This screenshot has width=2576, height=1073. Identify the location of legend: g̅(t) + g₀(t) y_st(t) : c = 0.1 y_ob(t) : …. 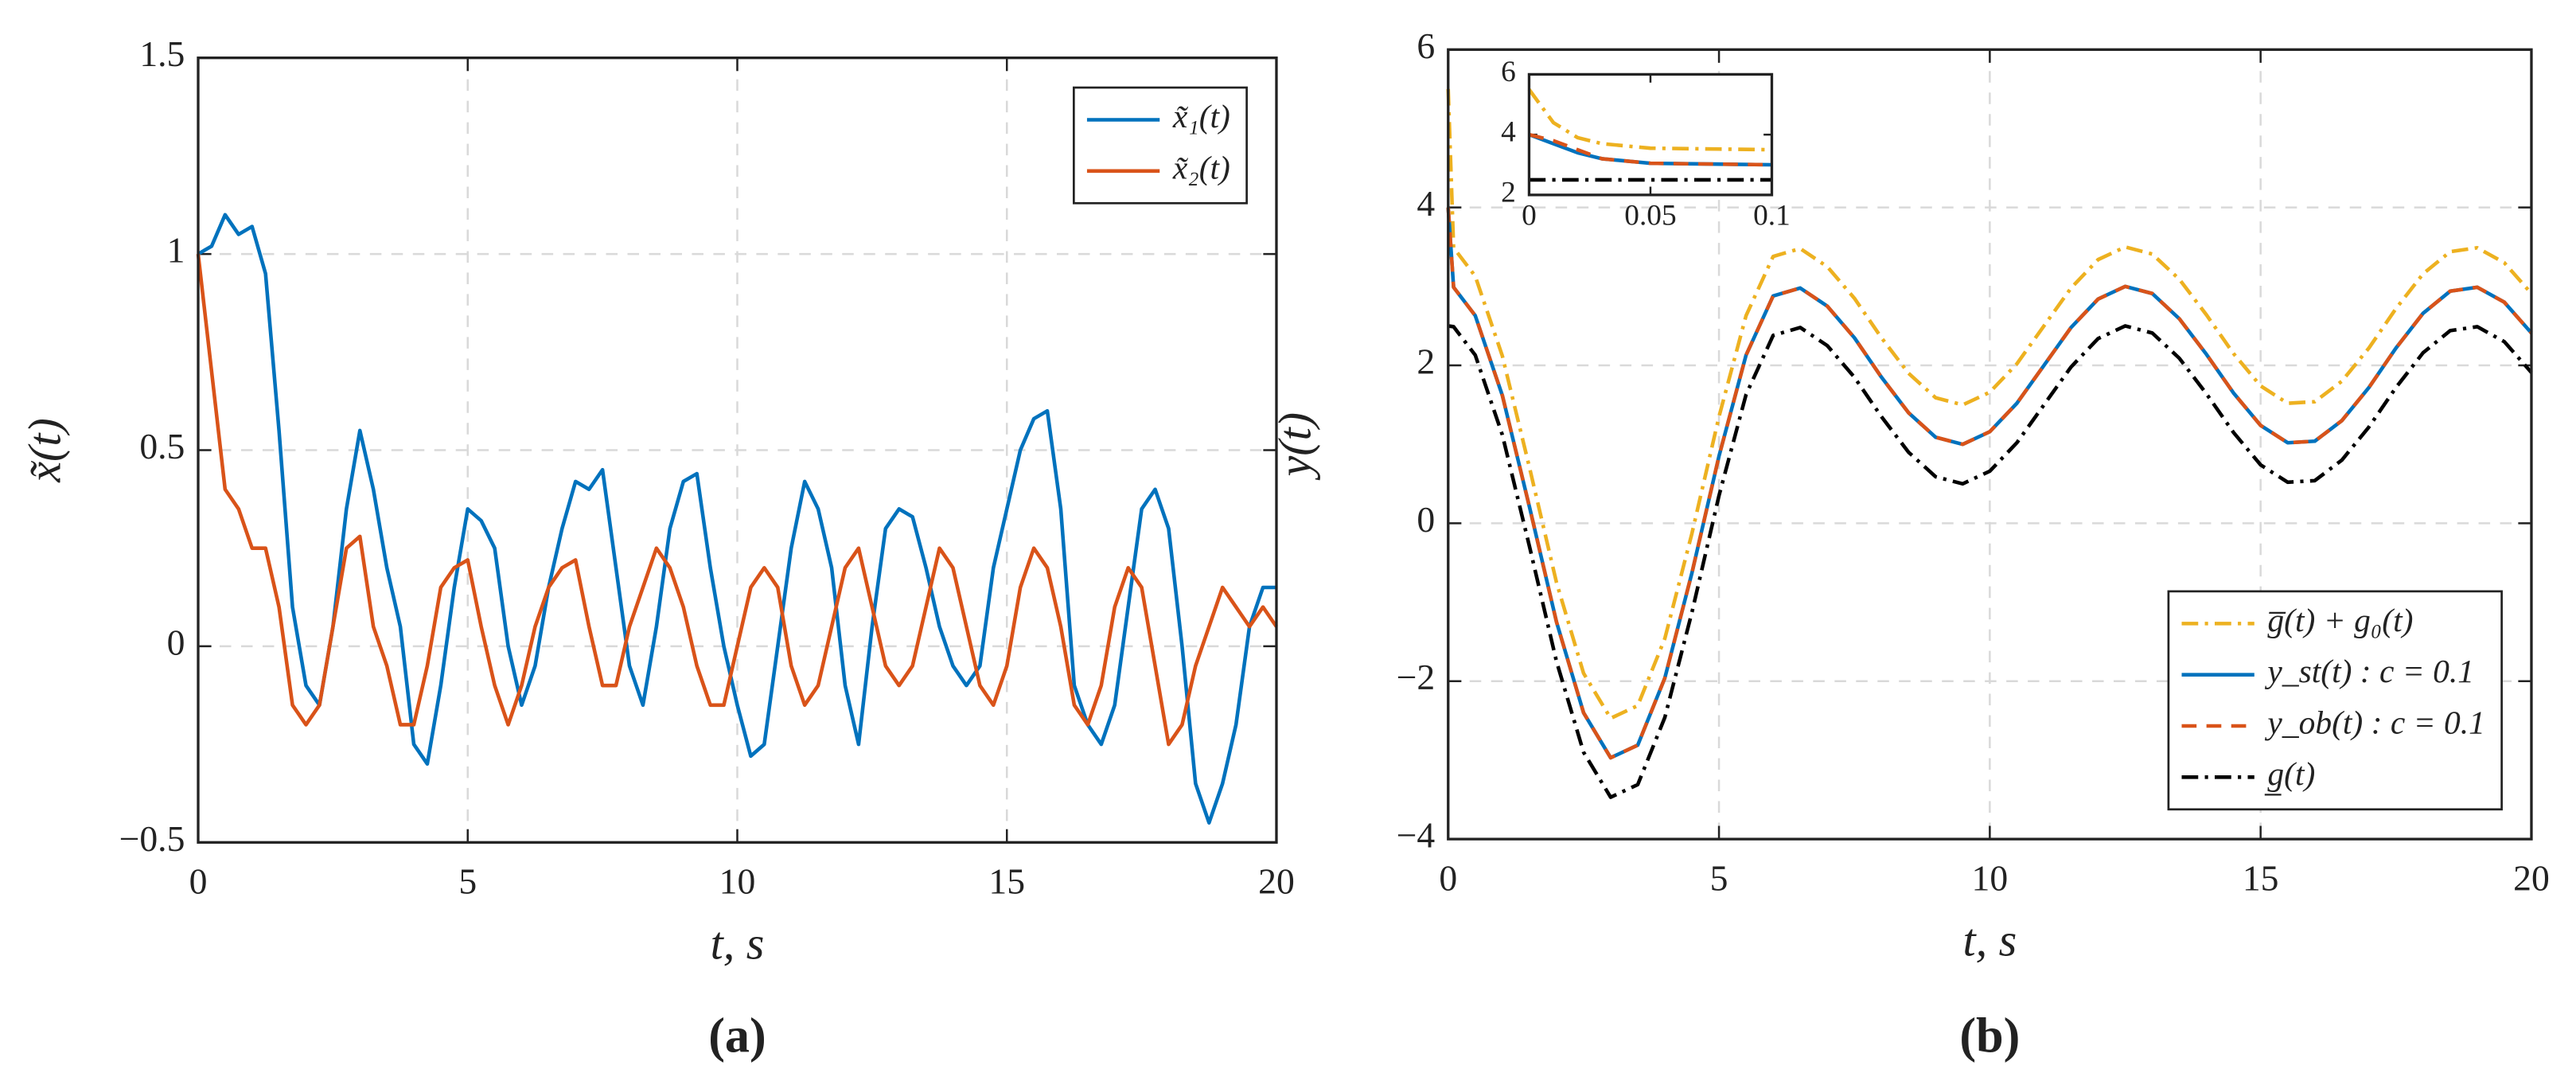
(2335, 700).